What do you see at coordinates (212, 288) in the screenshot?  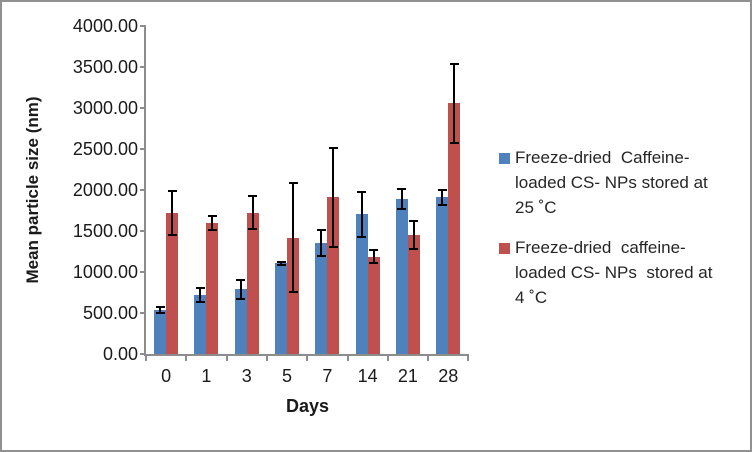 I see `bar-series1-cat1` at bounding box center [212, 288].